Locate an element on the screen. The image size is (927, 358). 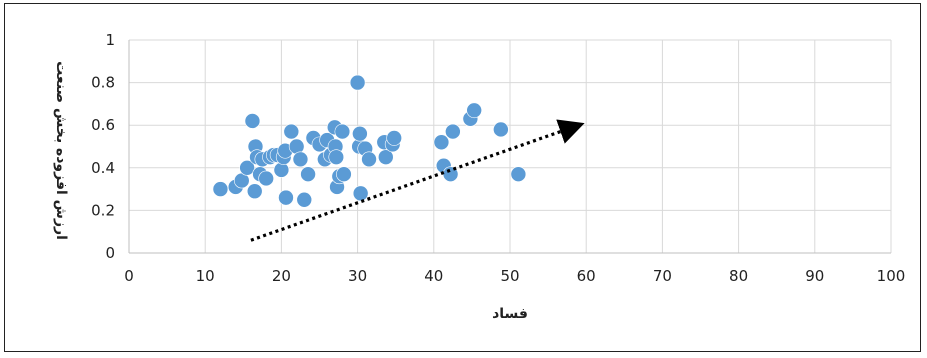
x-axis-title: فساد is located at coordinates (510, 314).